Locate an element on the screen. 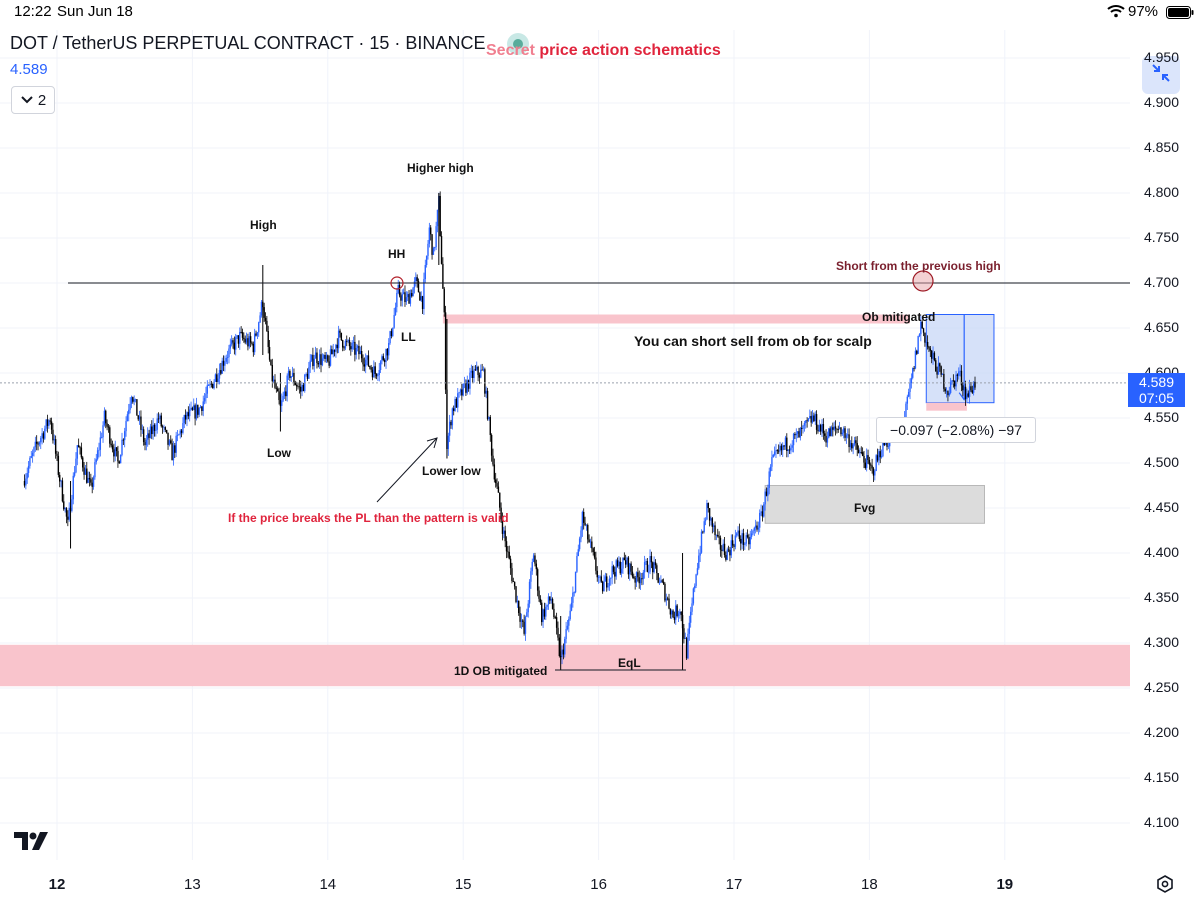 This screenshot has width=1200, height=900. gear-icon is located at coordinates (1165, 886).